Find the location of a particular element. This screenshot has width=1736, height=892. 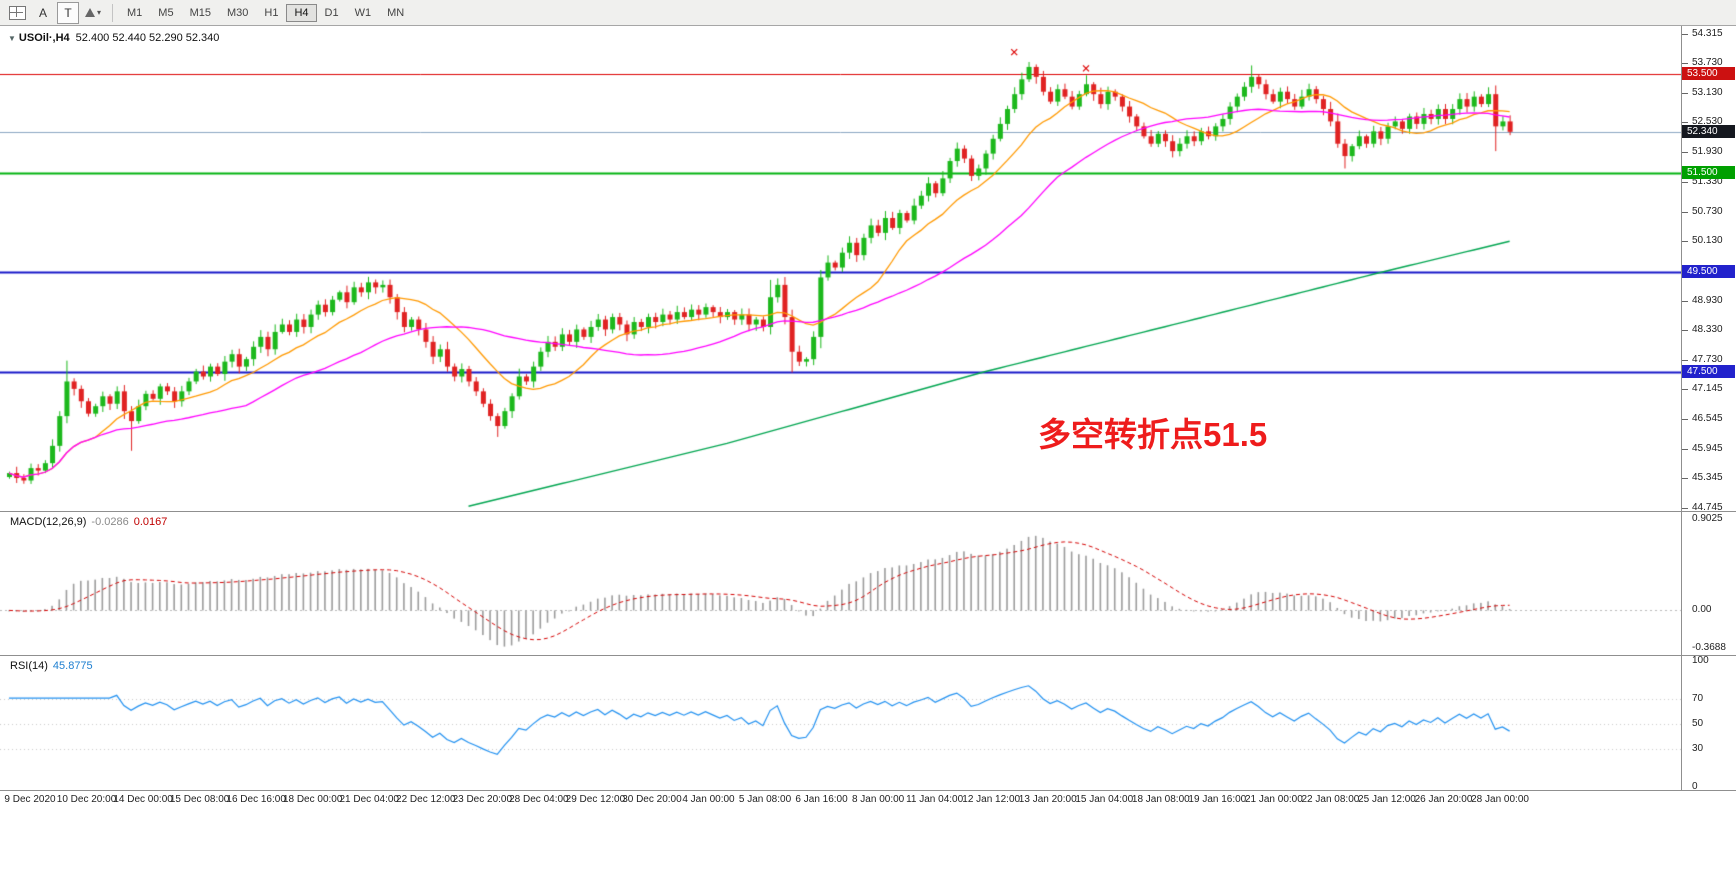

price-tick: 53.130 is located at coordinates (1702, 92).